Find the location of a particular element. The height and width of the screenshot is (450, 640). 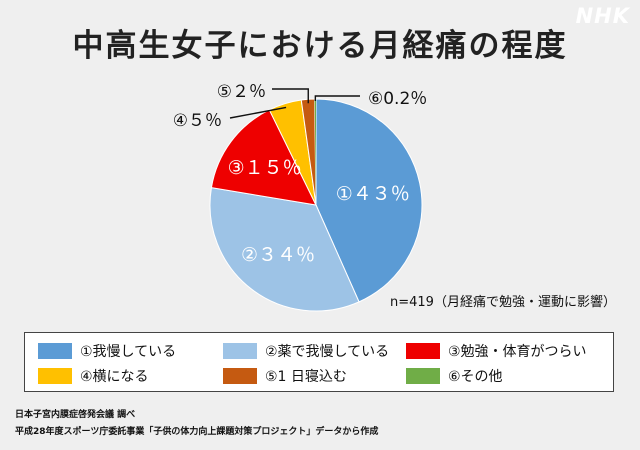

legend-label-5: ⑤1 日寝込む is located at coordinates (306, 377).